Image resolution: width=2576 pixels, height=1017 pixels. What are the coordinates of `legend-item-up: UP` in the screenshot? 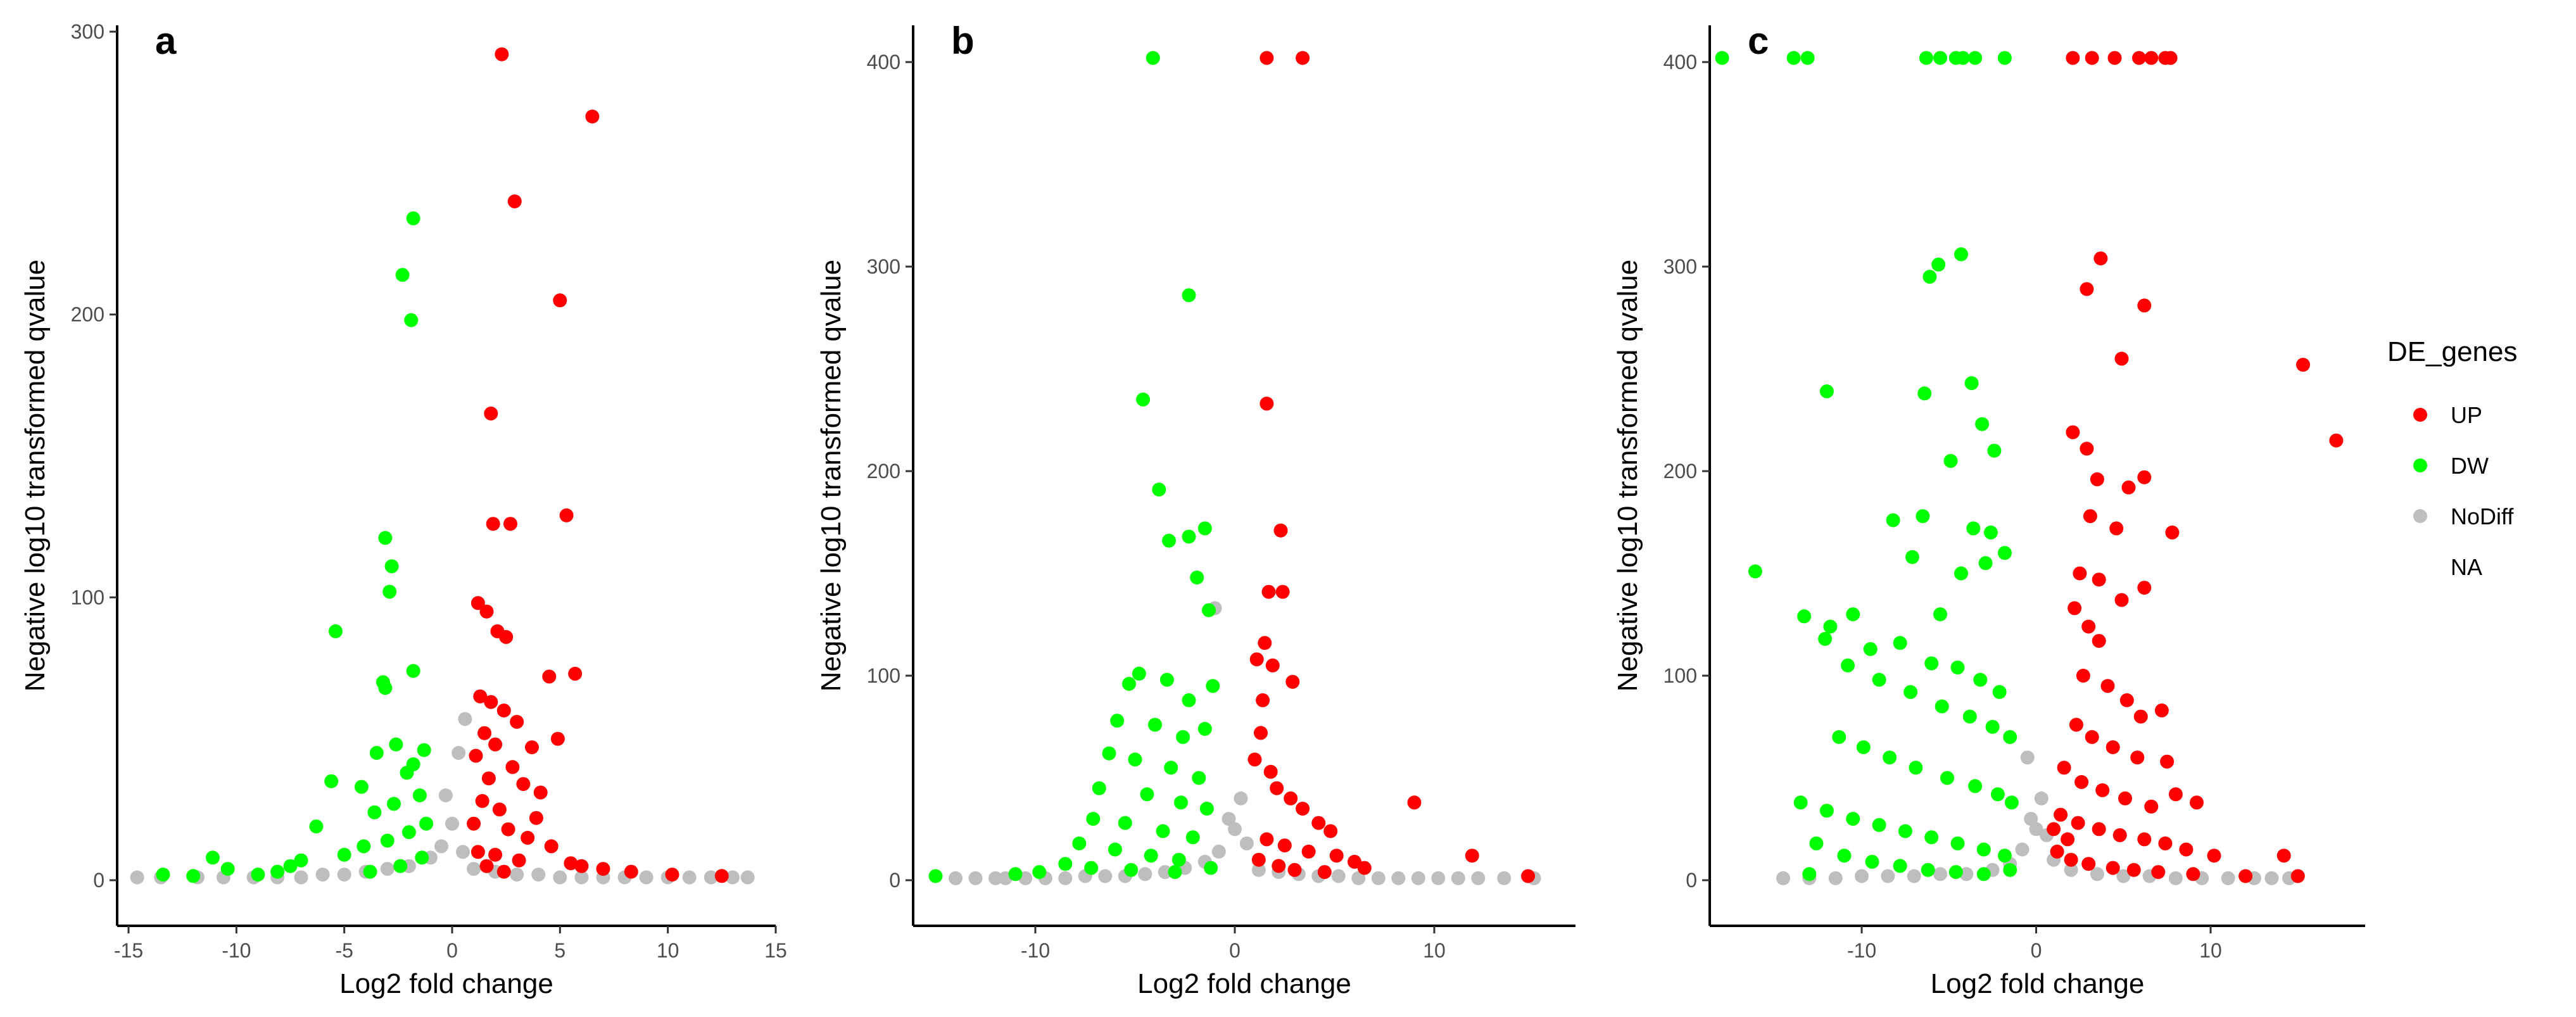 It's located at (2447, 415).